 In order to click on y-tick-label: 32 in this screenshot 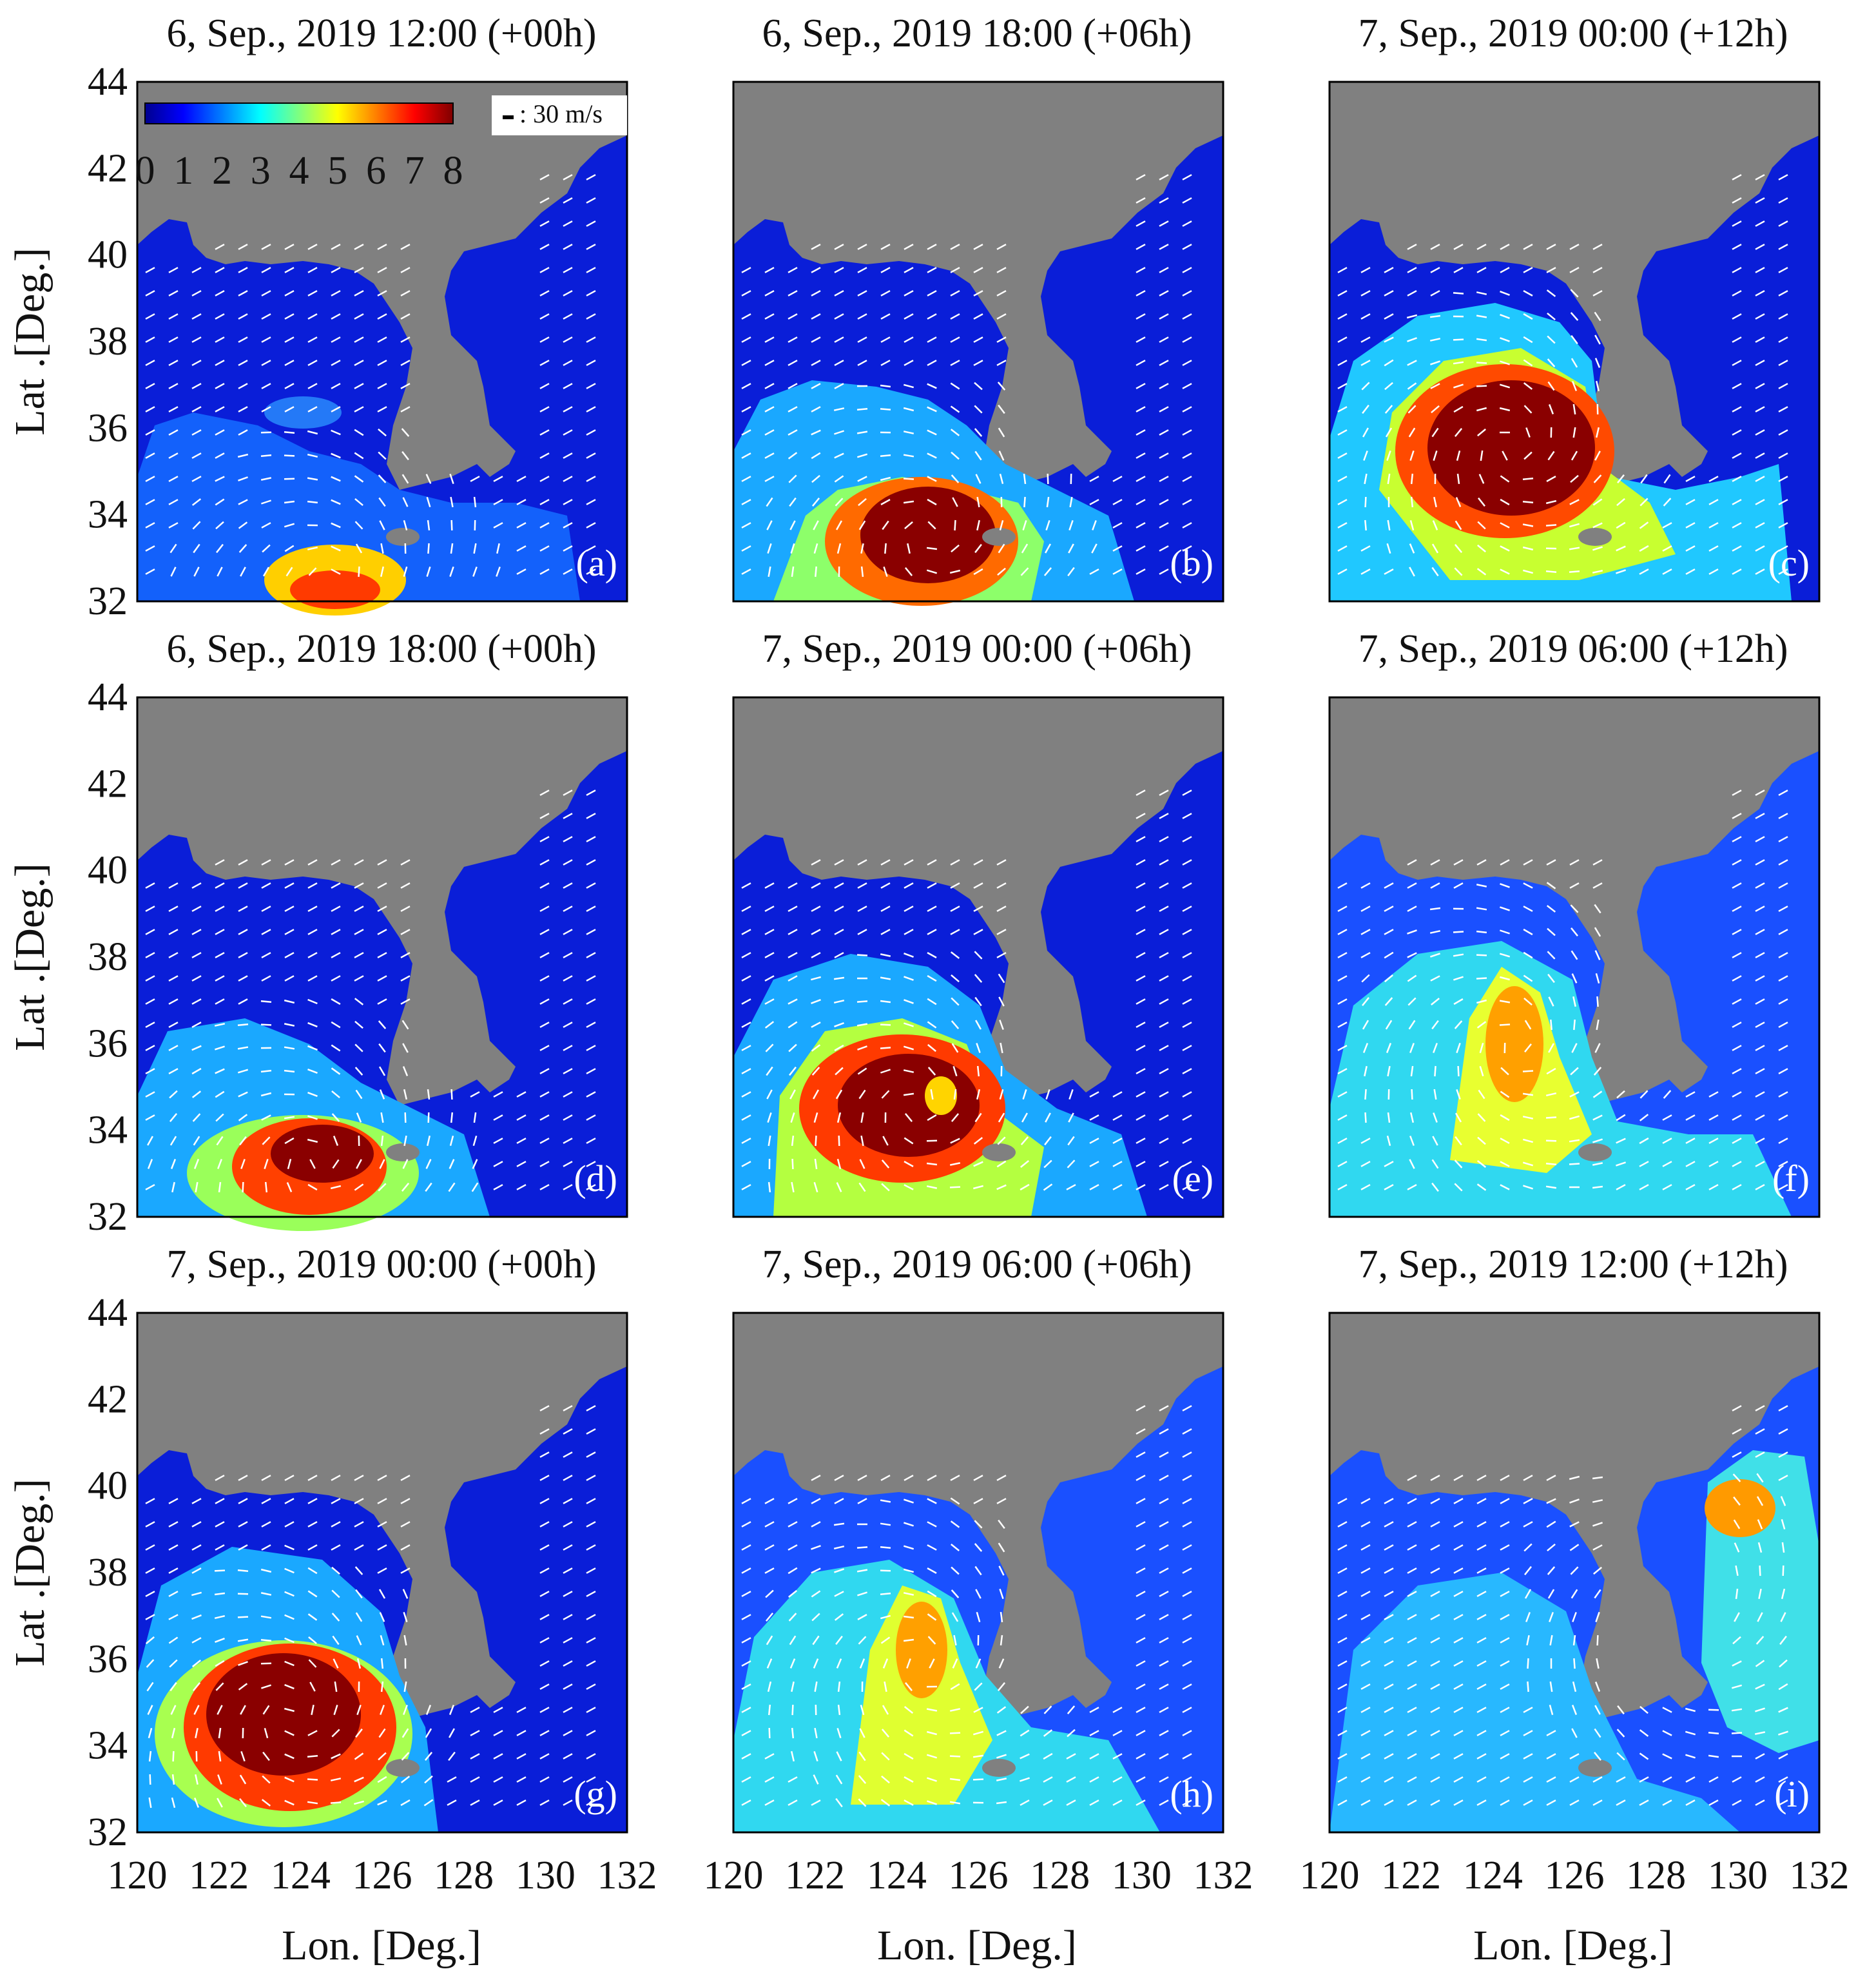, I will do `click(108, 1832)`.